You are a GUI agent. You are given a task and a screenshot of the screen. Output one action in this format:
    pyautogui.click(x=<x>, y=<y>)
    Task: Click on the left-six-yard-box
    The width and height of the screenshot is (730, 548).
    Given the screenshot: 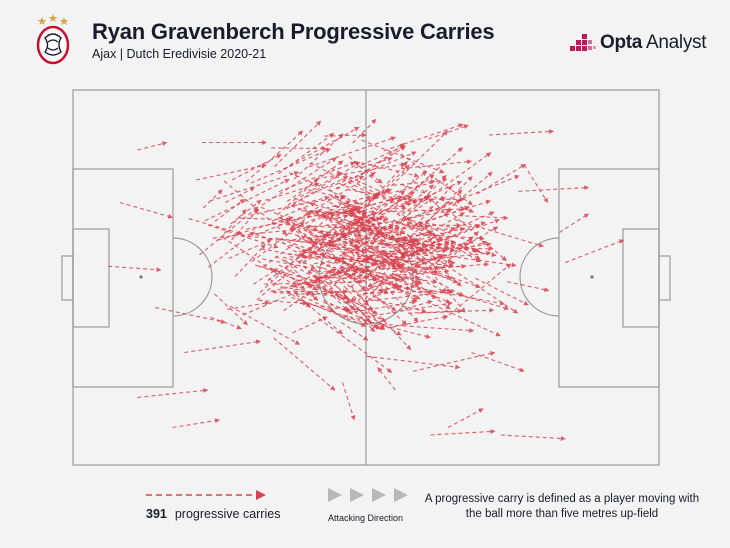 What is the action you would take?
    pyautogui.click(x=91, y=278)
    